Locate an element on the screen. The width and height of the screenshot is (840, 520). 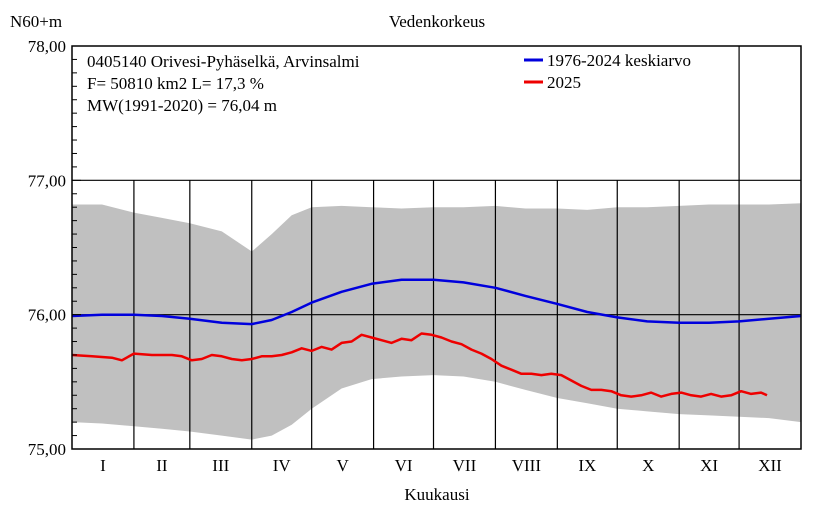
y-tick-label: 77,00 is located at coordinates (47, 180).